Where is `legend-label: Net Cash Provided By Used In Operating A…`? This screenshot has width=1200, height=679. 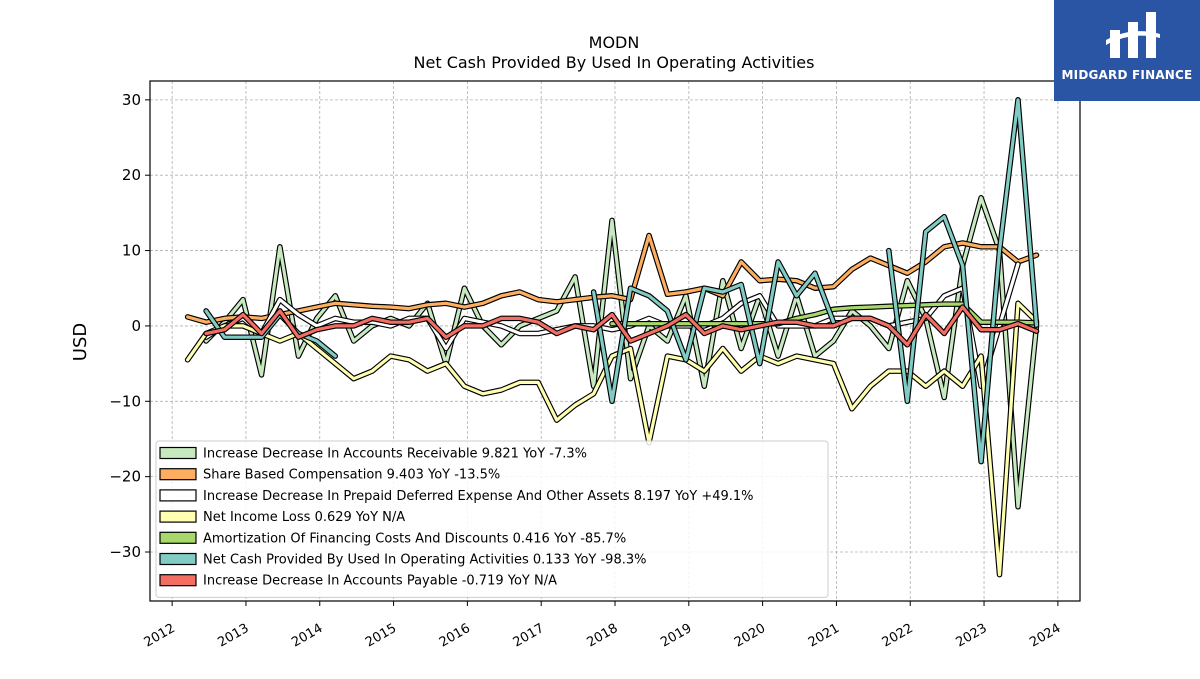 legend-label: Net Cash Provided By Used In Operating A… is located at coordinates (424, 560).